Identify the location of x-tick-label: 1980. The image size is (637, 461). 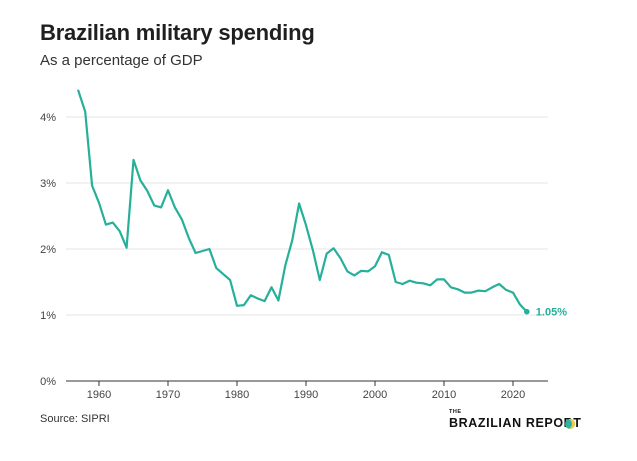
(237, 395).